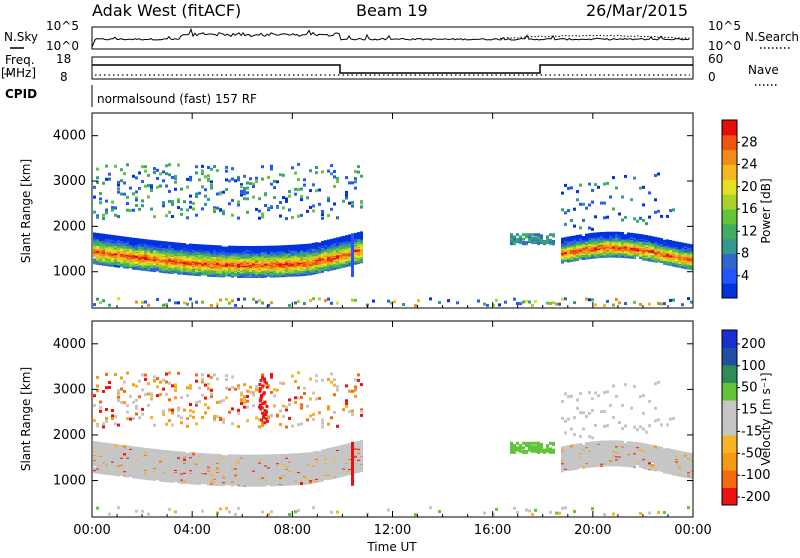 This screenshot has width=800, height=558. Describe the element at coordinates (390, 38) in the screenshot. I see `nsky-series` at that location.